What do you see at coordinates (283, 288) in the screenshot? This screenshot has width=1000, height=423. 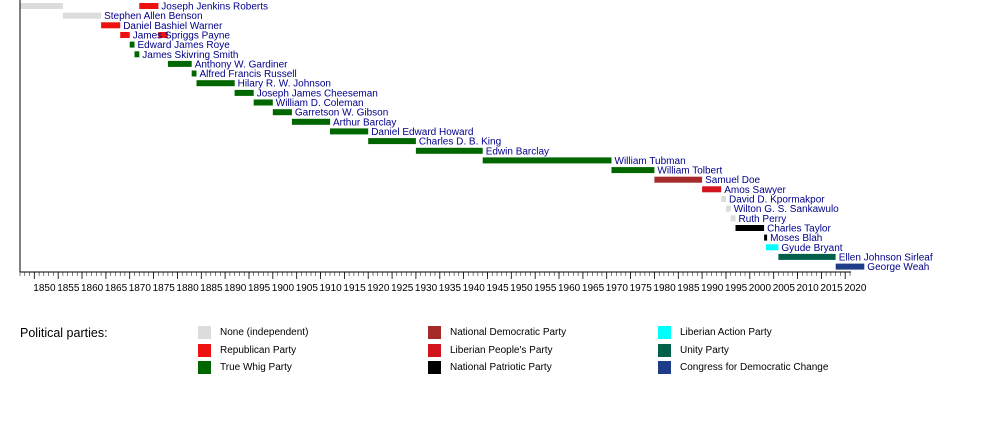 I see `x-tick-label: 1900` at bounding box center [283, 288].